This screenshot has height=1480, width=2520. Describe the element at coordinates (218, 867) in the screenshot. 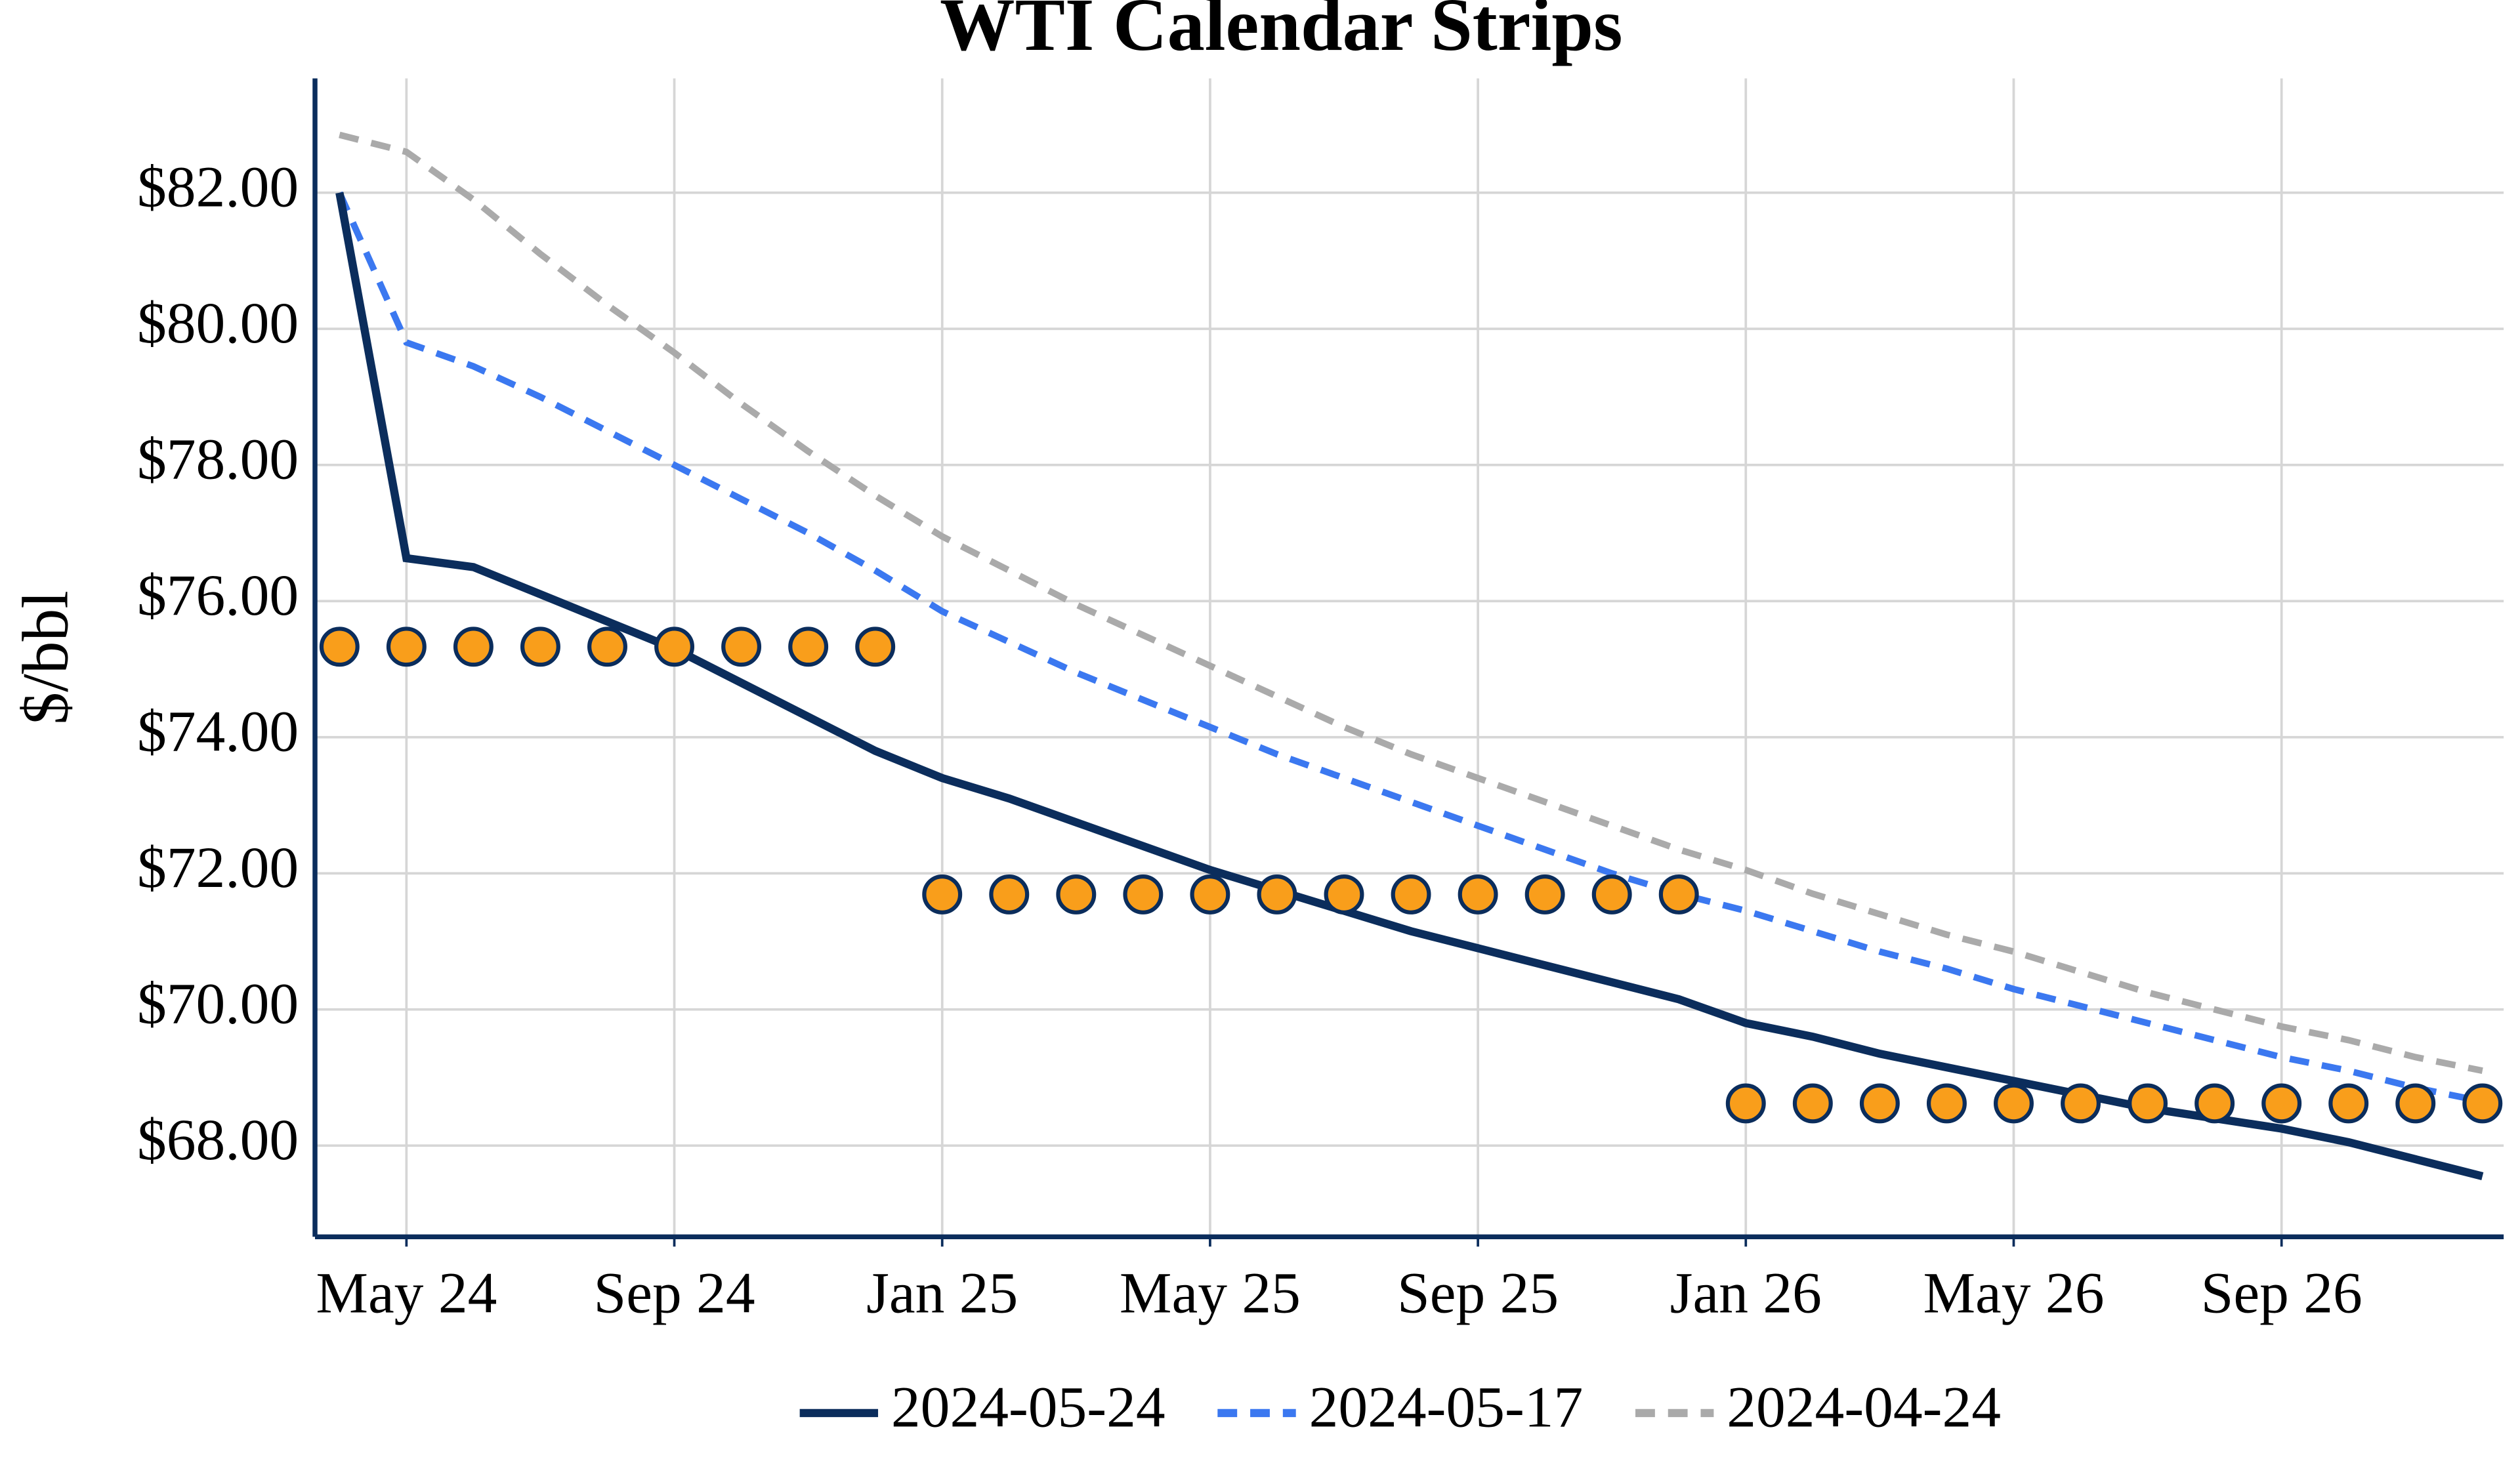

I see `y-tick-label: $72.00` at that location.